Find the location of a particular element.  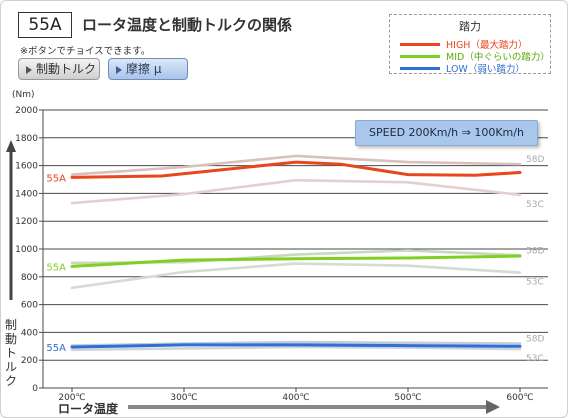

legend-swatch-high is located at coordinates (420, 44).